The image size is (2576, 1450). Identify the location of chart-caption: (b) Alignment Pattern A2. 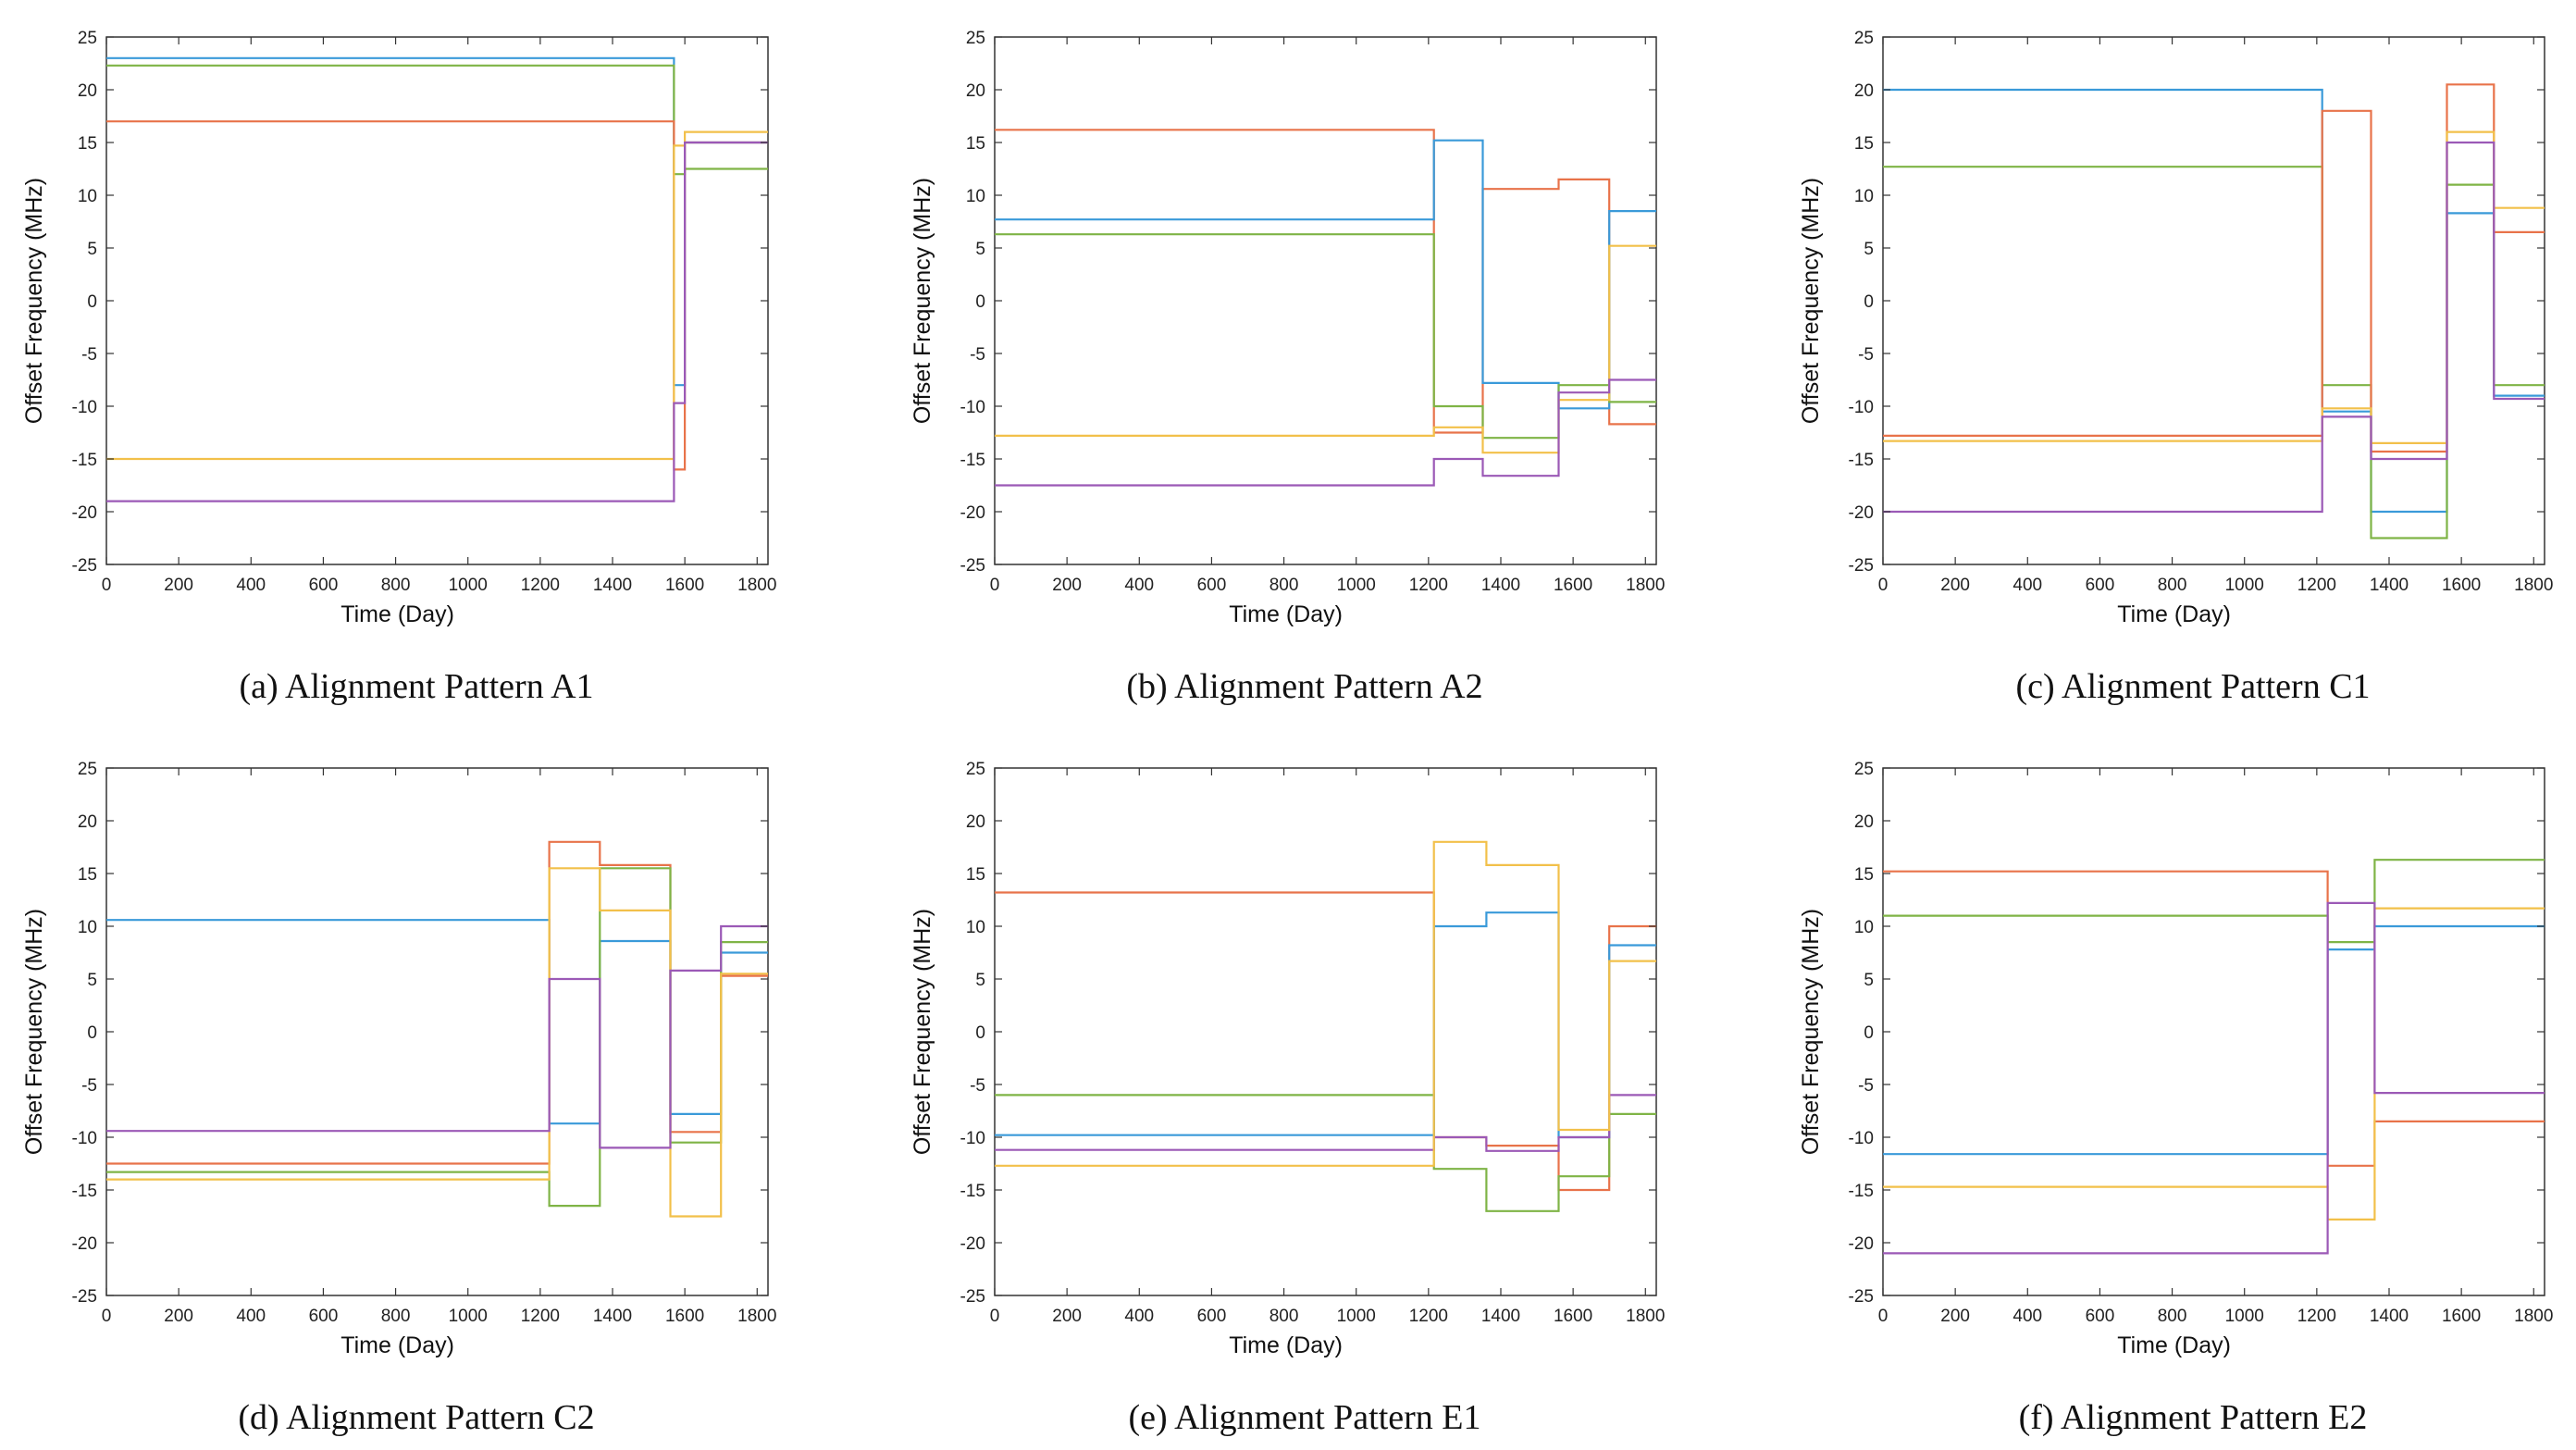
(1304, 687).